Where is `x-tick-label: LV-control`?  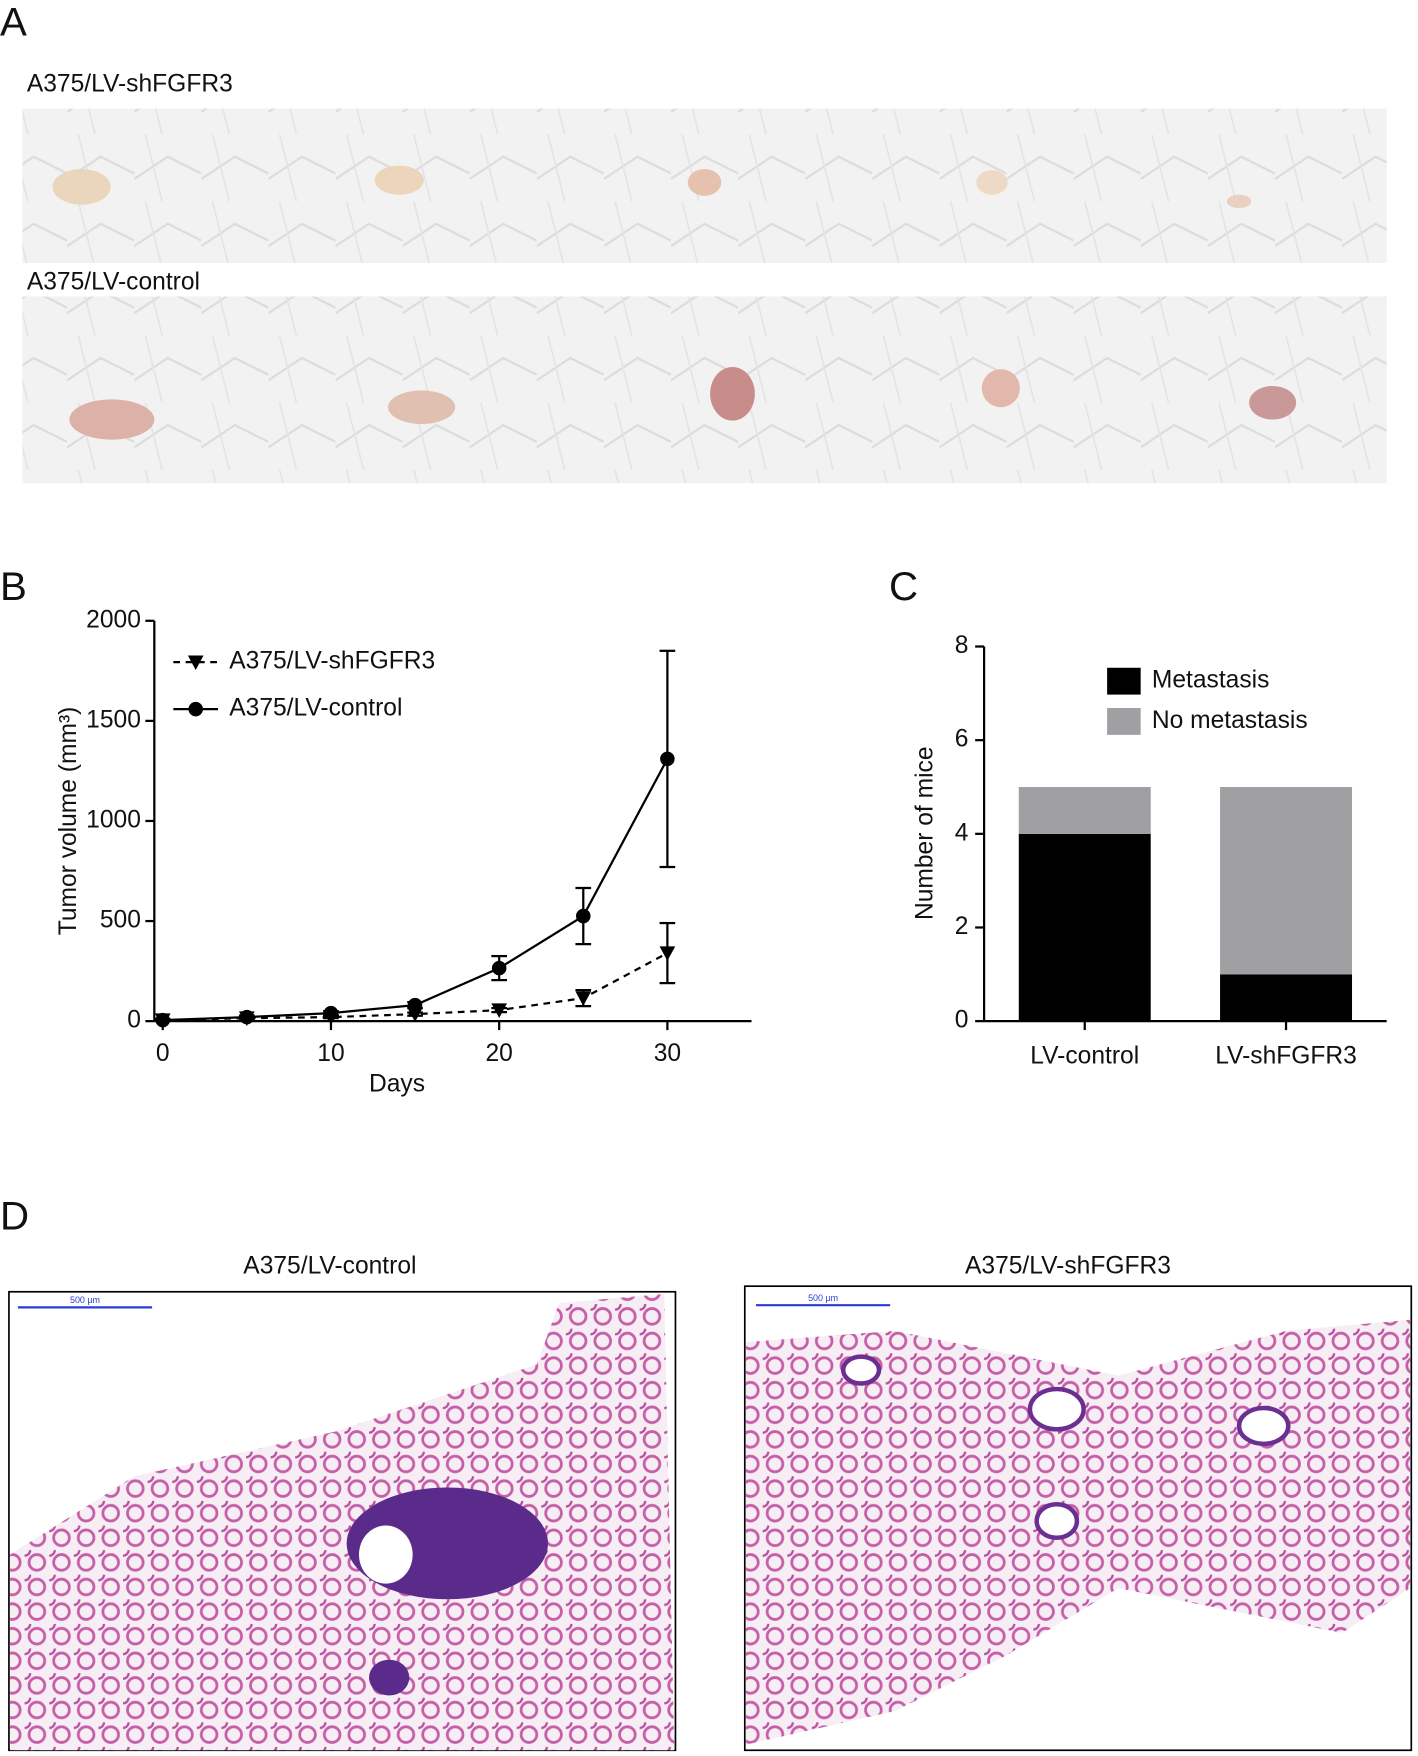 x-tick-label: LV-control is located at coordinates (1084, 1055).